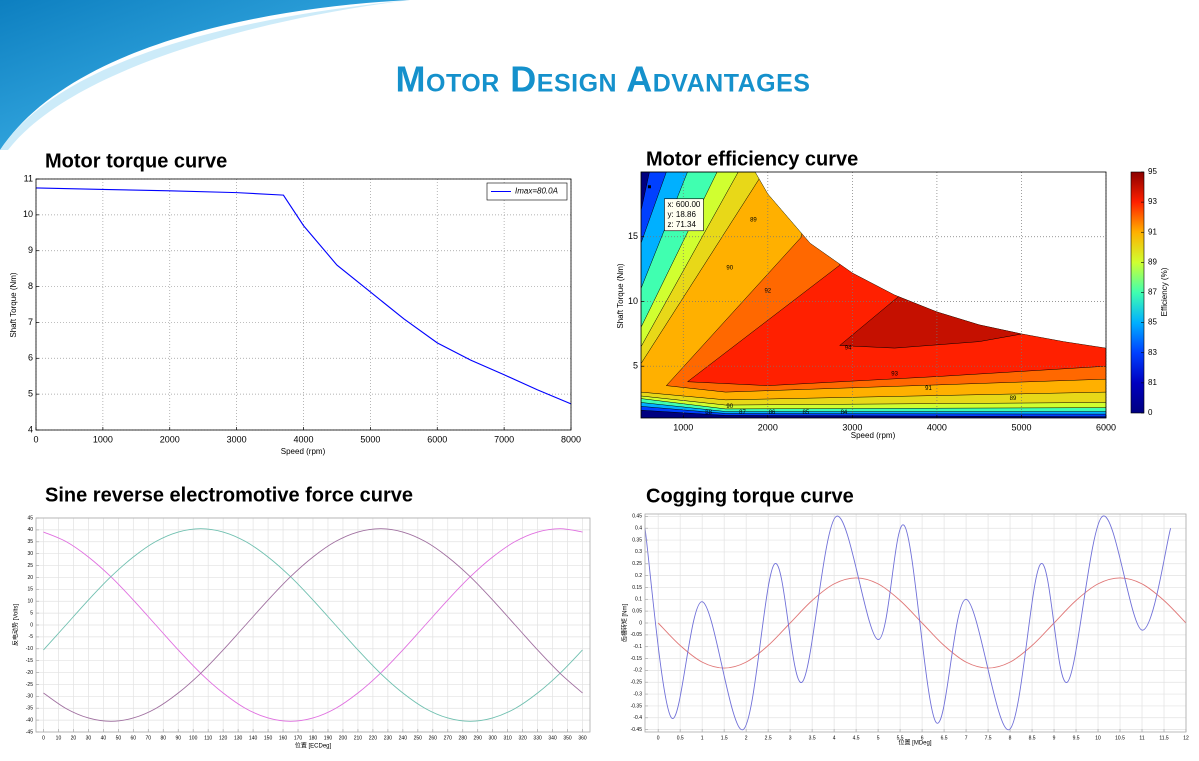 Image resolution: width=1199 pixels, height=761 pixels. Describe the element at coordinates (702, 738) in the screenshot. I see `x-tick-label: 1` at that location.